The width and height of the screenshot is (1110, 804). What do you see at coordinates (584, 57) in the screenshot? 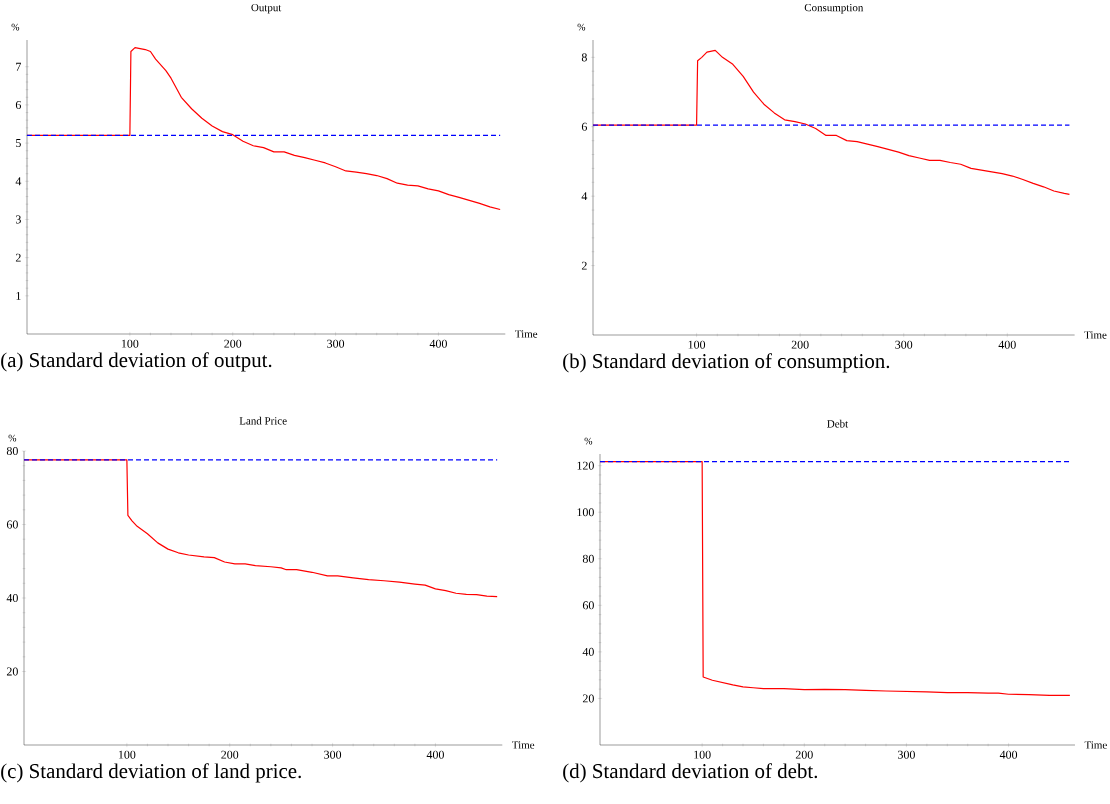
I see `y-tick-label: 8` at bounding box center [584, 57].